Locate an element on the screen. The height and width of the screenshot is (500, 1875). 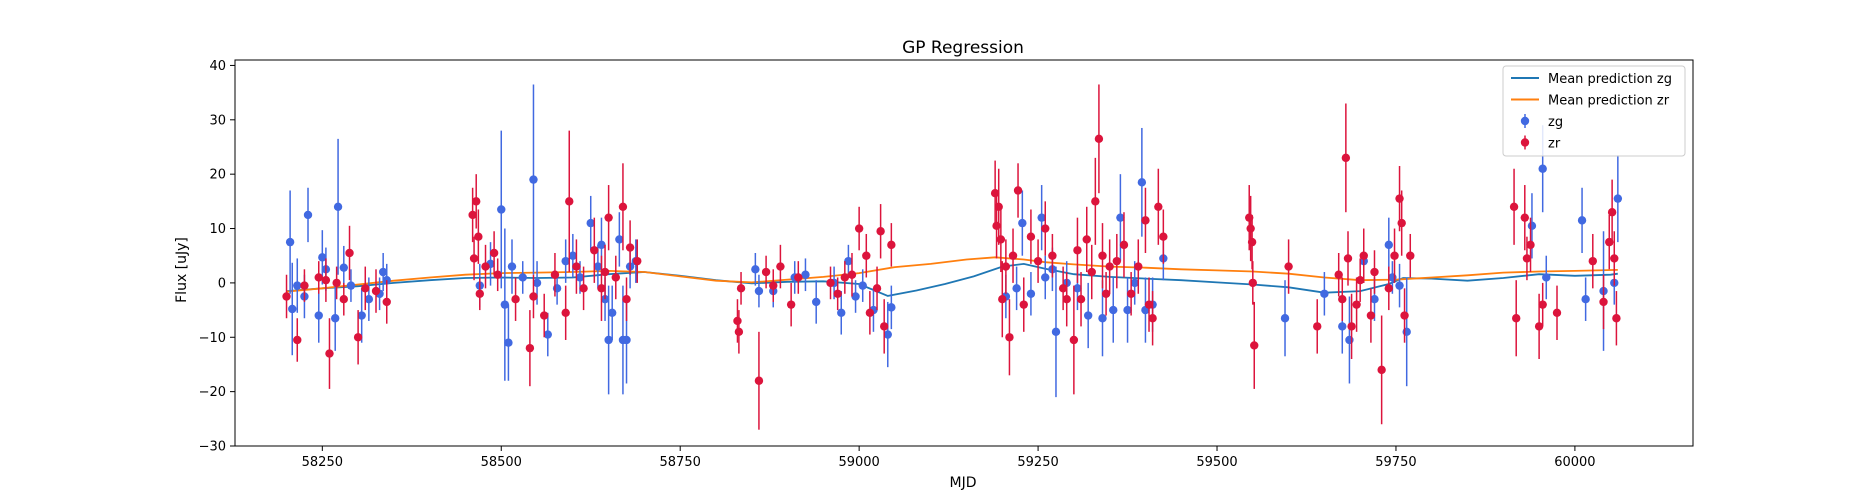
x-axis: 58250 58500 58750 59000 59250 59500 59750 60000 is located at coordinates (949, 458).